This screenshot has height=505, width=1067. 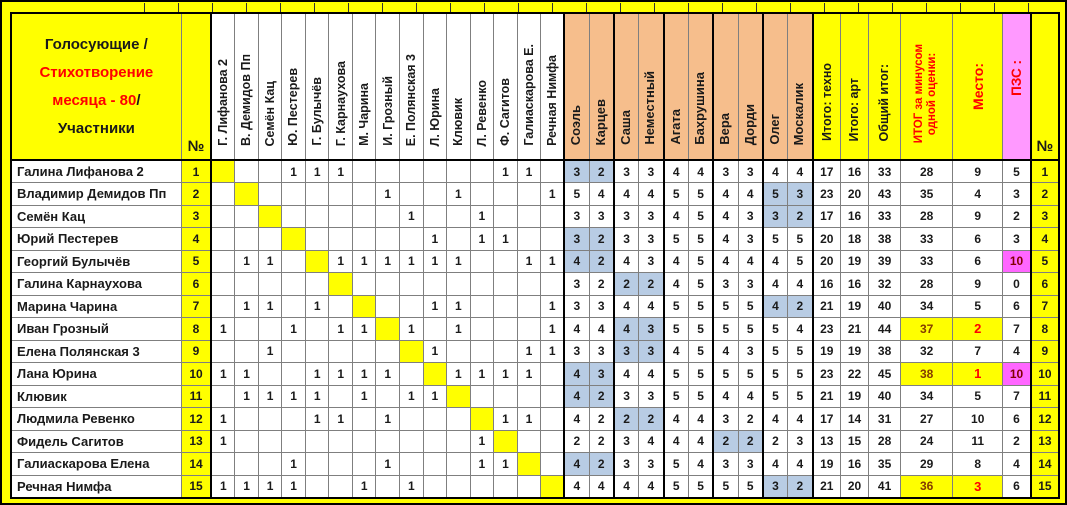 What do you see at coordinates (196, 306) in the screenshot?
I see `row-number-cell: 7` at bounding box center [196, 306].